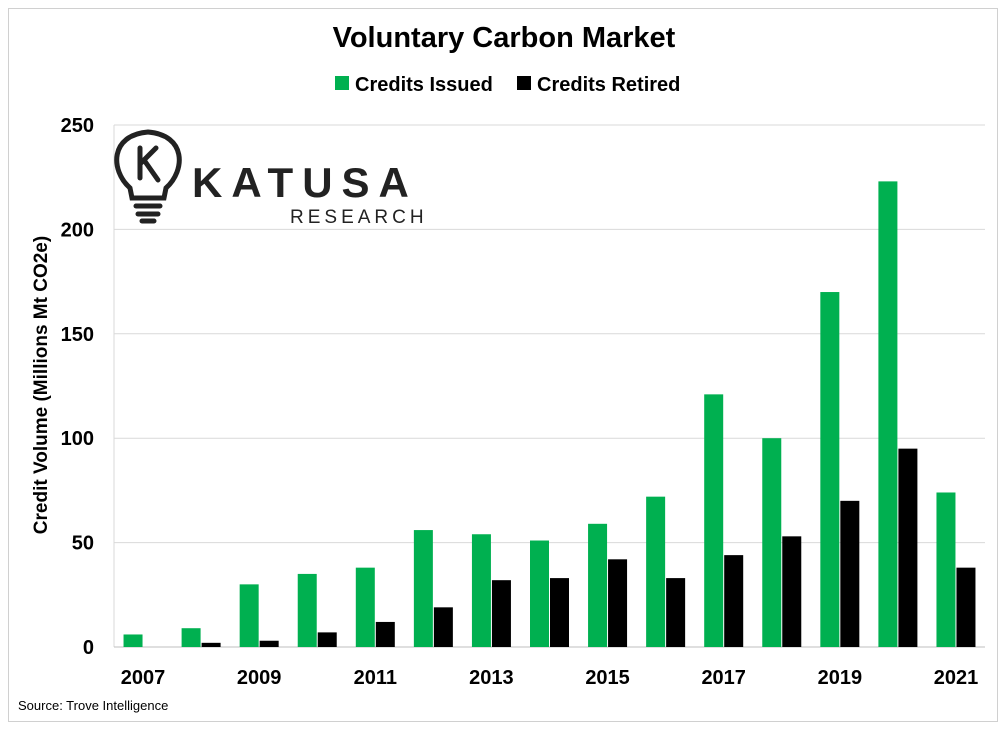  Describe the element at coordinates (148, 176) in the screenshot. I see `lightbulb-k-icon` at that location.